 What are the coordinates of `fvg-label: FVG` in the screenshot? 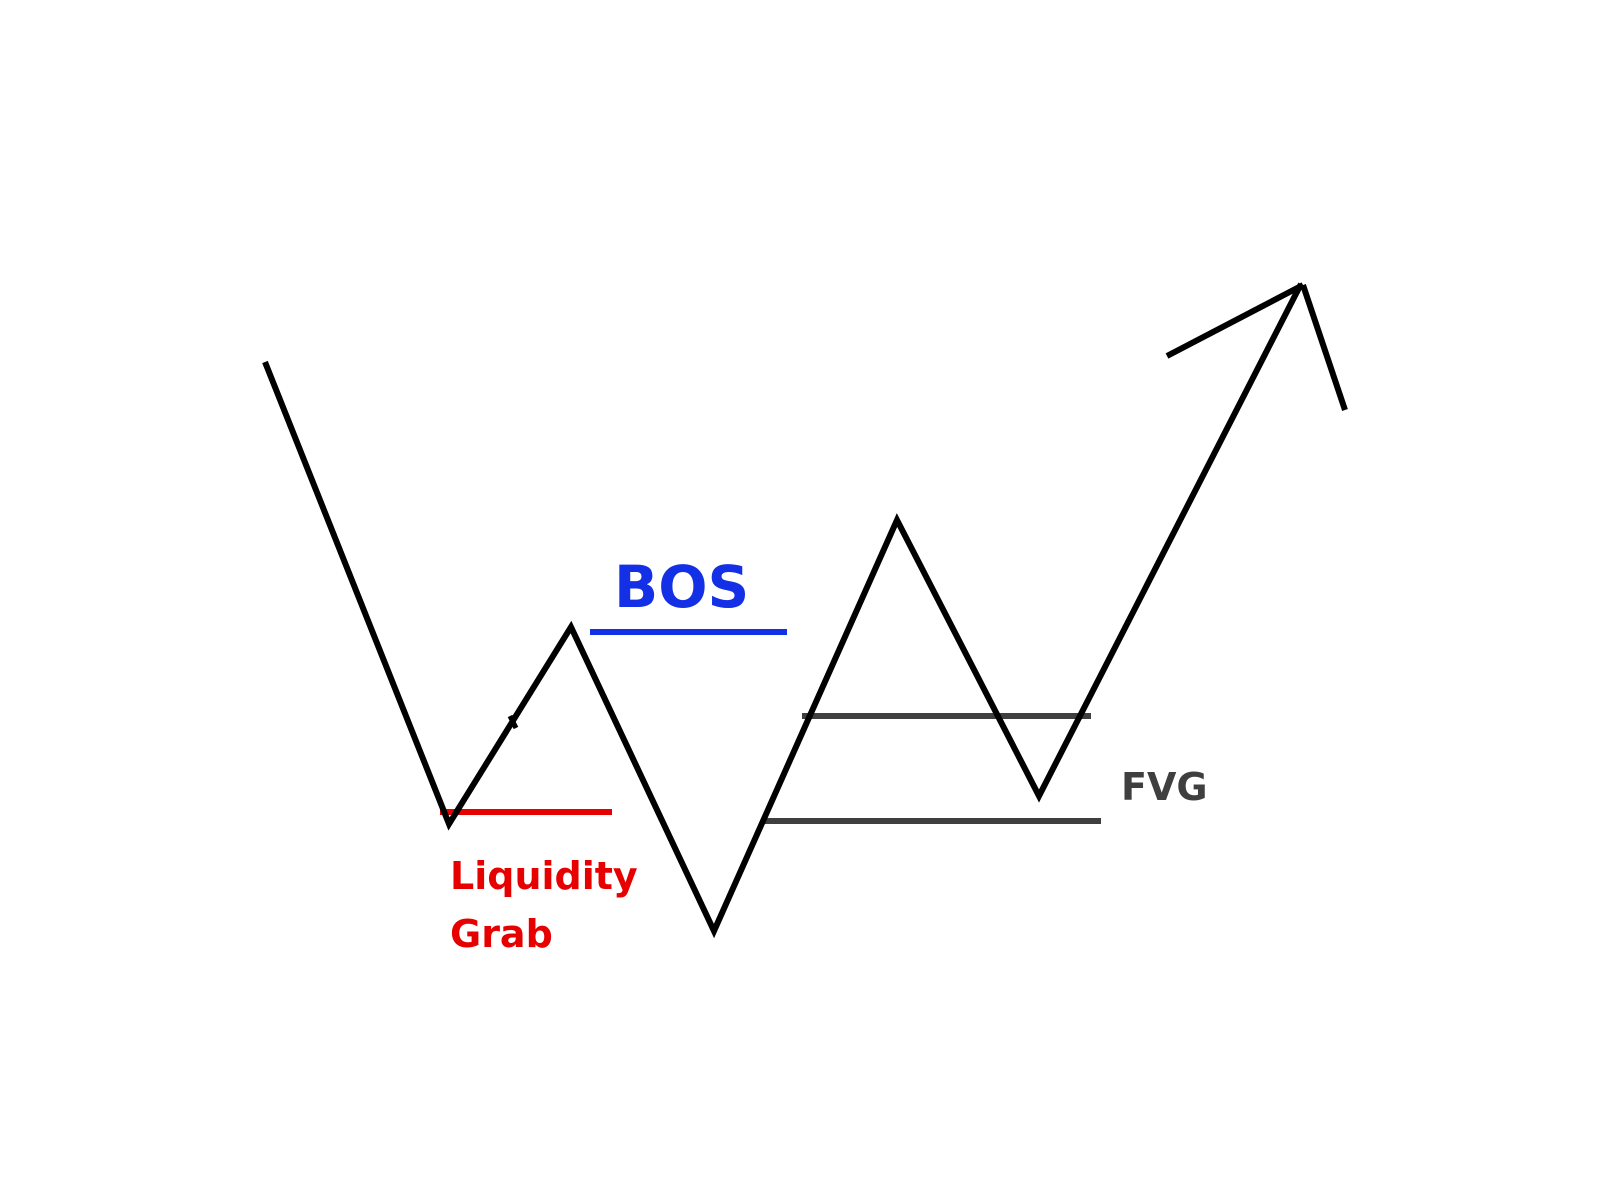 It's located at (1164, 787).